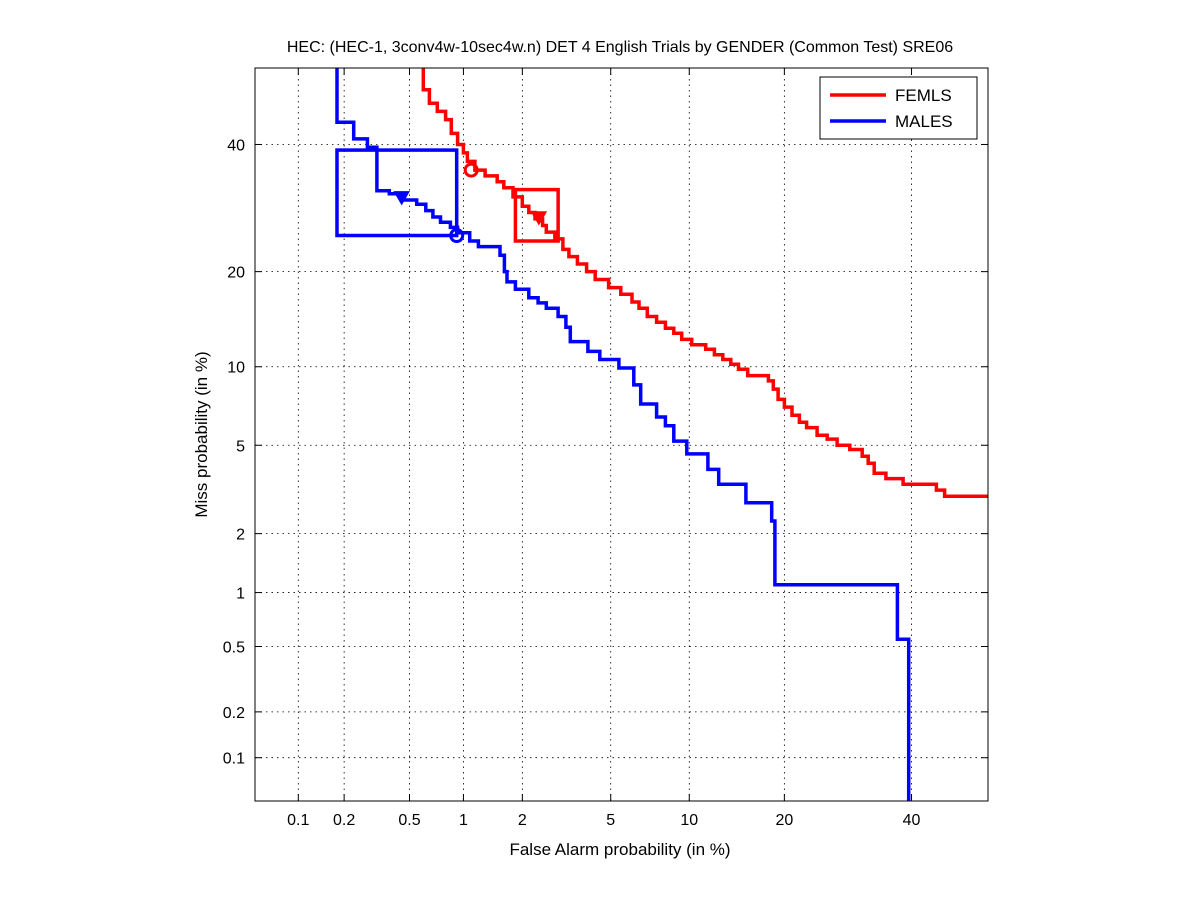 This screenshot has height=900, width=1201. I want to click on femls-confidence-box, so click(536, 215).